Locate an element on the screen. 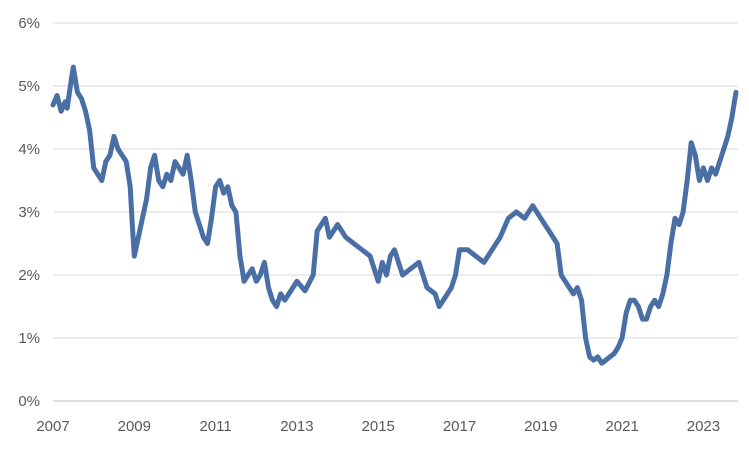 This screenshot has width=749, height=450. y-tick-label: 4% is located at coordinates (29, 149).